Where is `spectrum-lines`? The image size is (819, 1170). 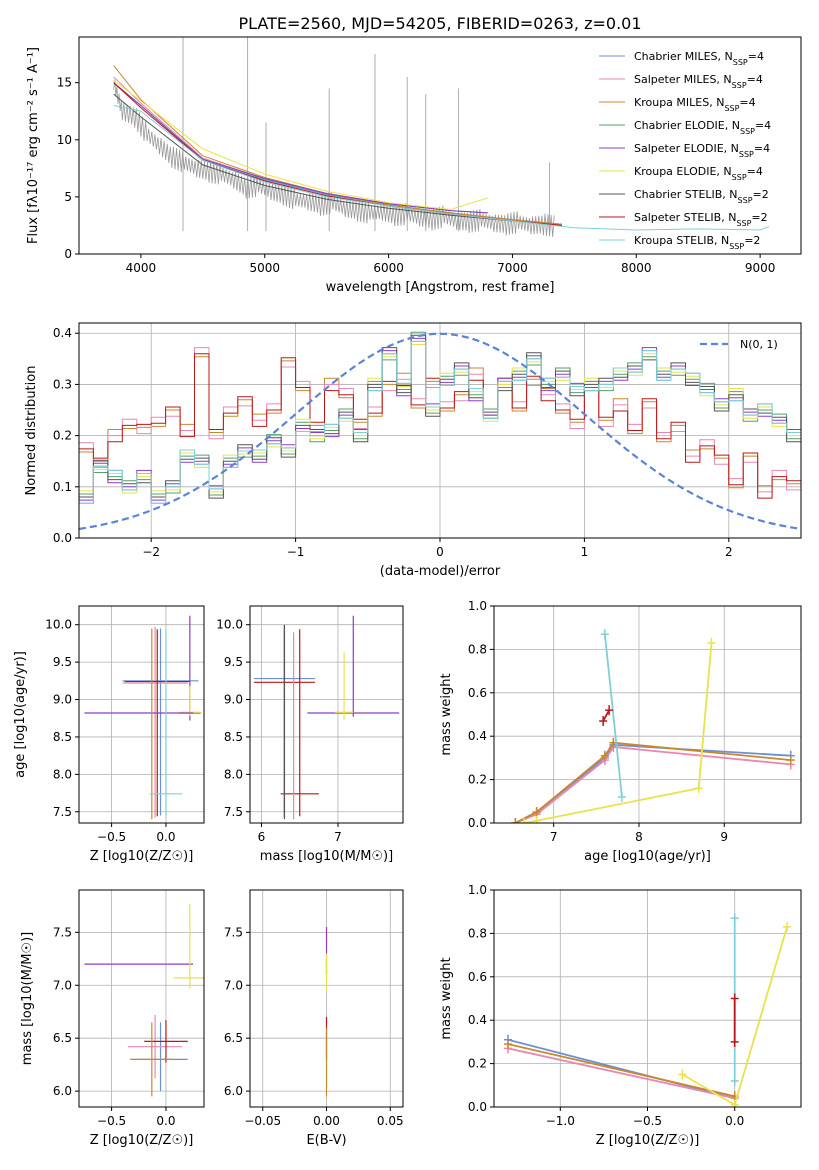 spectrum-lines is located at coordinates (441, 137).